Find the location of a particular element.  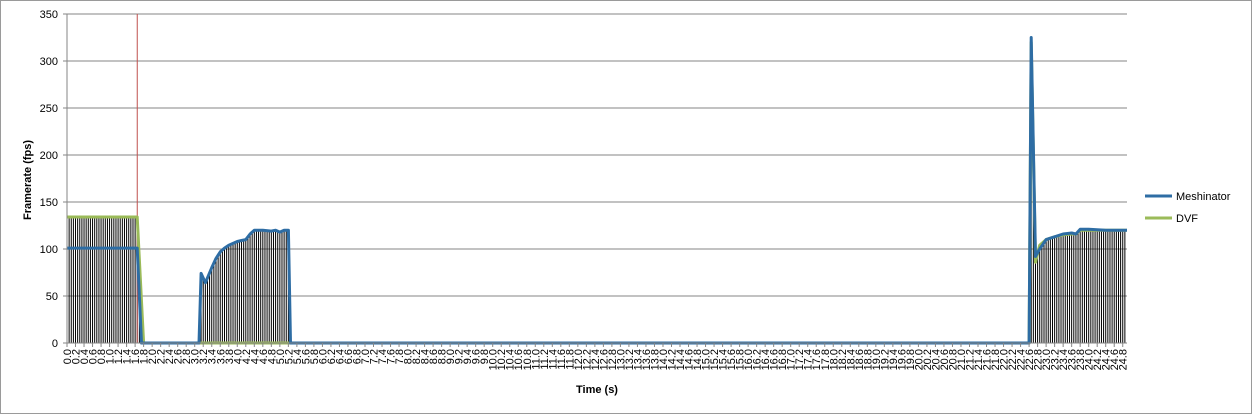

x-tick-label: 4.2 is located at coordinates (247, 356).